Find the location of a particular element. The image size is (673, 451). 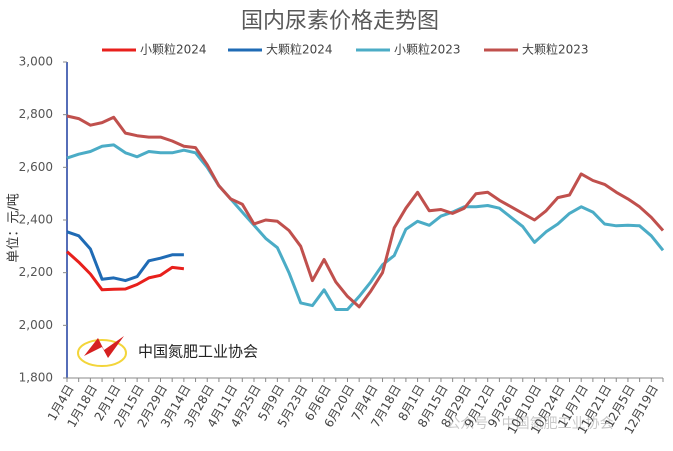

y-tick-label: 2,000 is located at coordinates (36, 325).